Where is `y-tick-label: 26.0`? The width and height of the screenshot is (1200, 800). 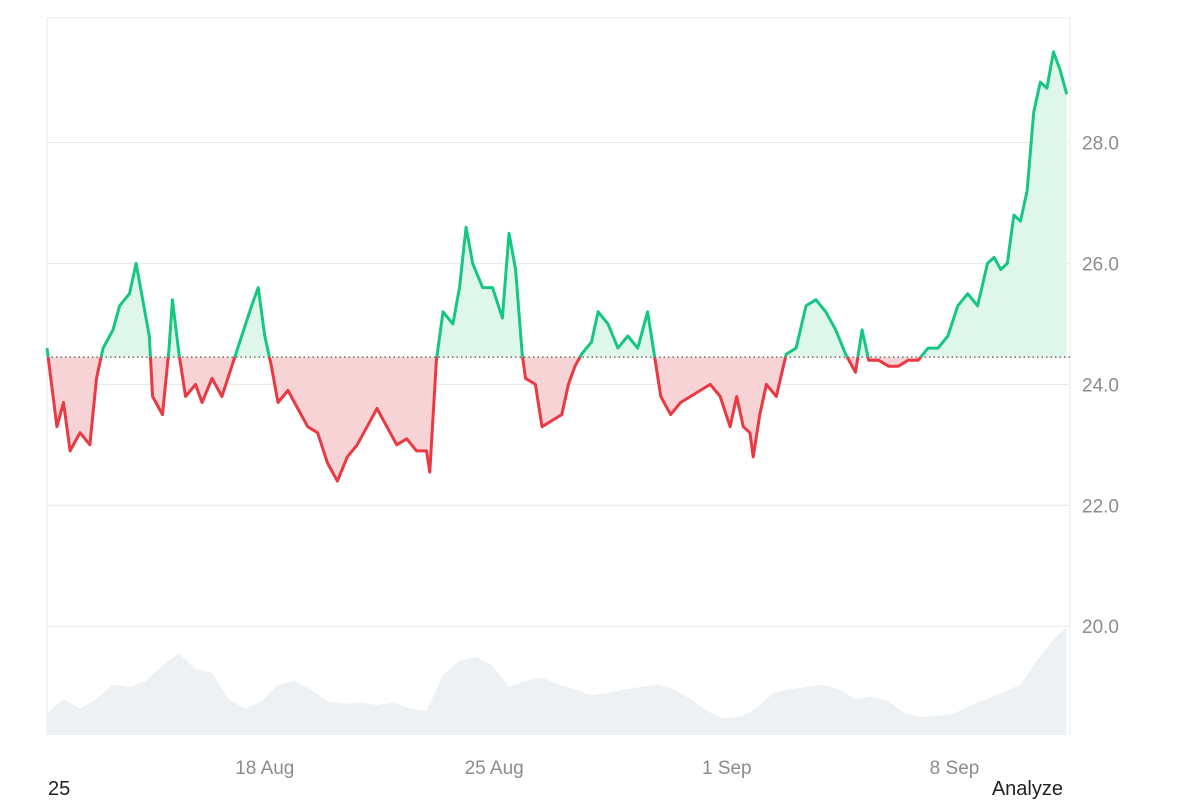 y-tick-label: 26.0 is located at coordinates (1100, 264).